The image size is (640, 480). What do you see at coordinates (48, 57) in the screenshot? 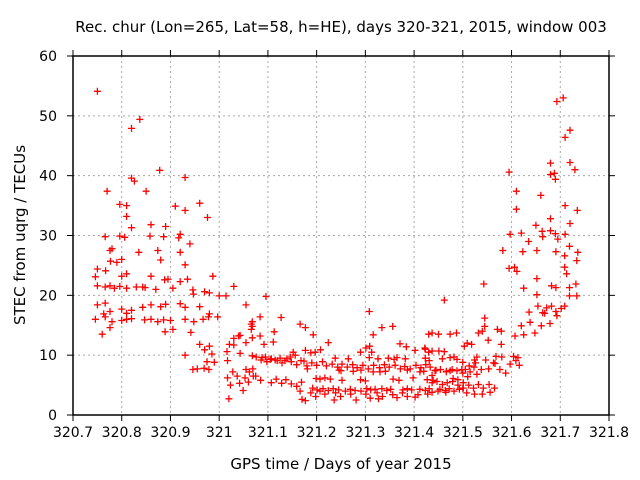
I see `y-tick-label: 60` at bounding box center [48, 57].